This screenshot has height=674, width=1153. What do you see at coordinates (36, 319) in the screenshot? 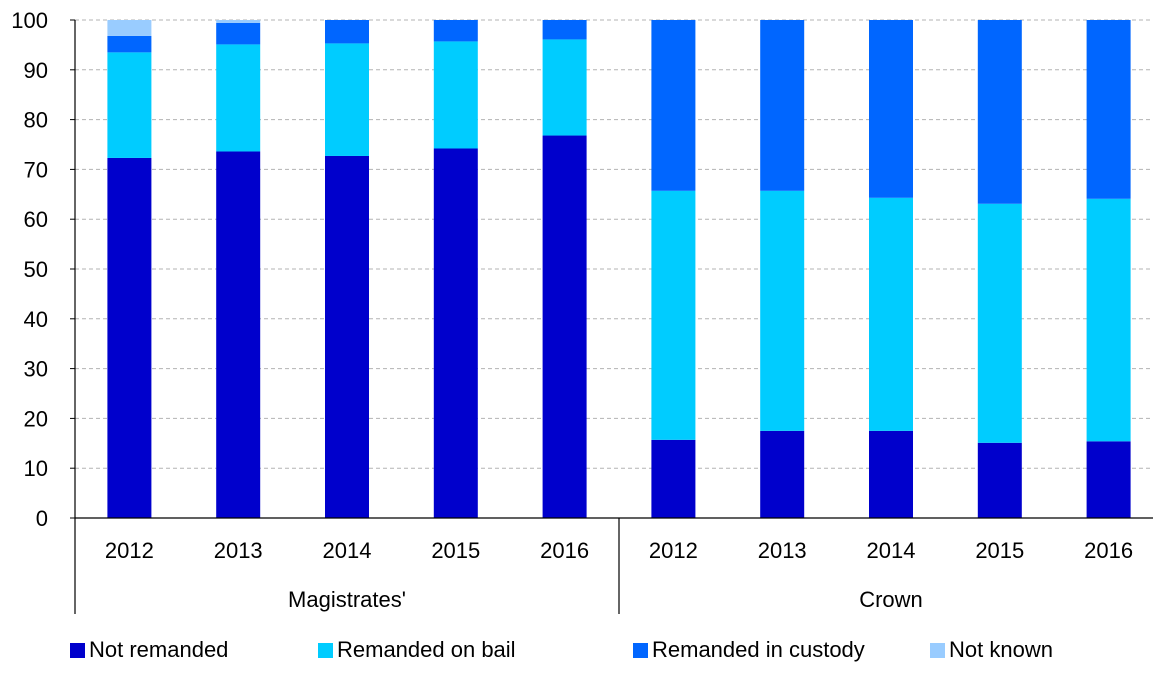
I see `y-tick-label: 40` at bounding box center [36, 319].